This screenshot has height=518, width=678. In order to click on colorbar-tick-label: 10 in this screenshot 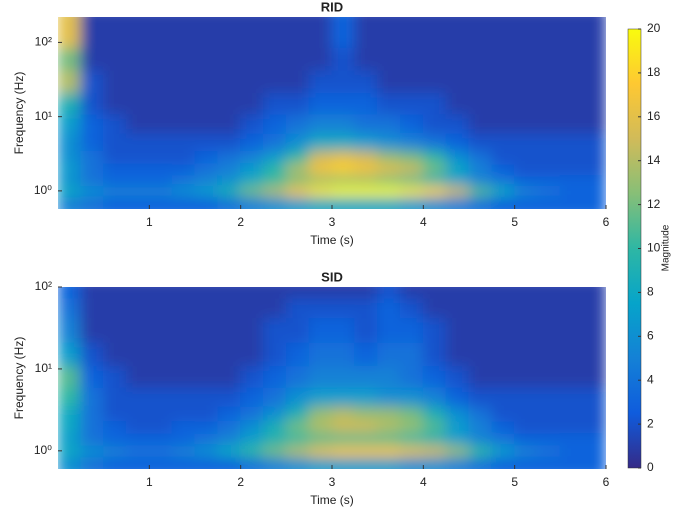, I will do `click(654, 248)`.